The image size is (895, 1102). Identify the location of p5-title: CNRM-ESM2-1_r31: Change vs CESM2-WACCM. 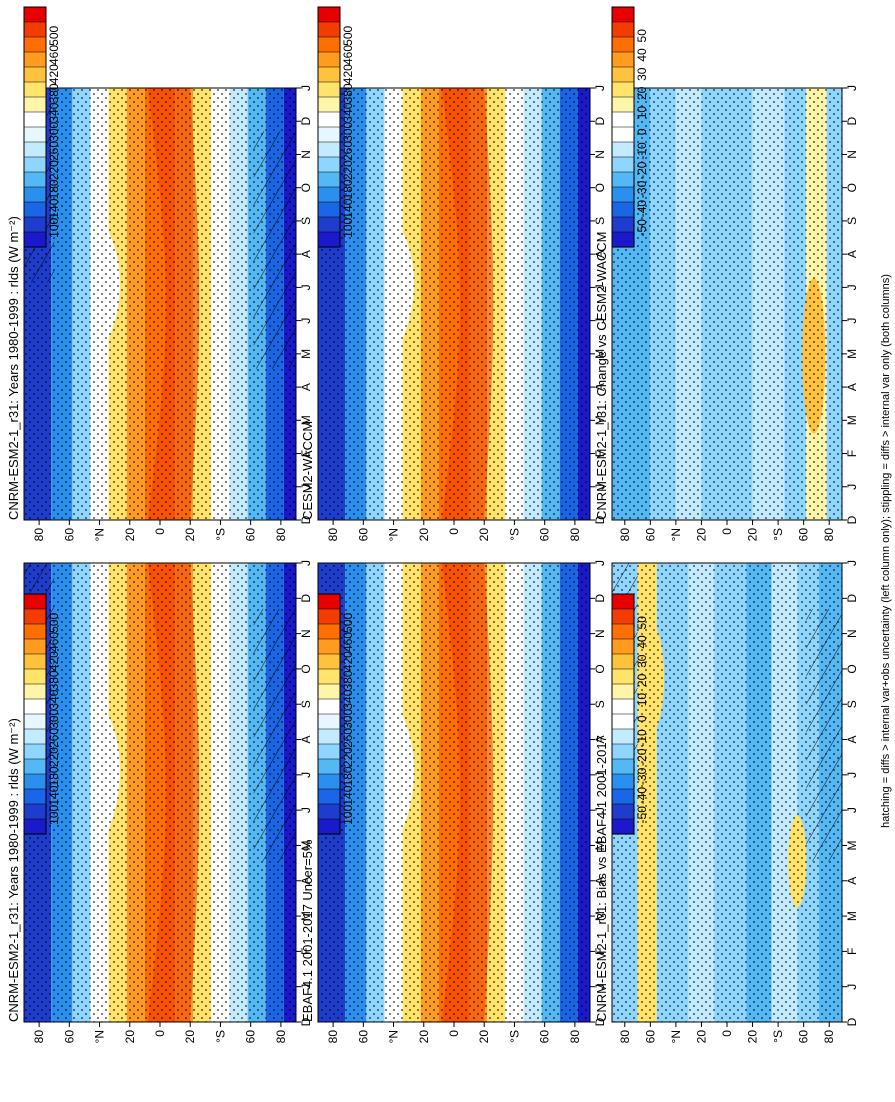
(601, 376).